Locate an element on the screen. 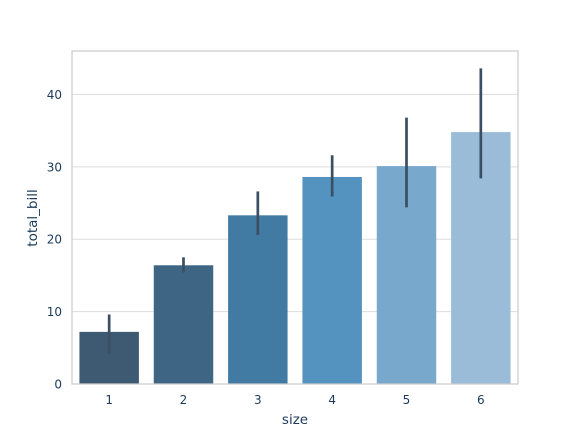  x-tick-label: 2 is located at coordinates (184, 400).